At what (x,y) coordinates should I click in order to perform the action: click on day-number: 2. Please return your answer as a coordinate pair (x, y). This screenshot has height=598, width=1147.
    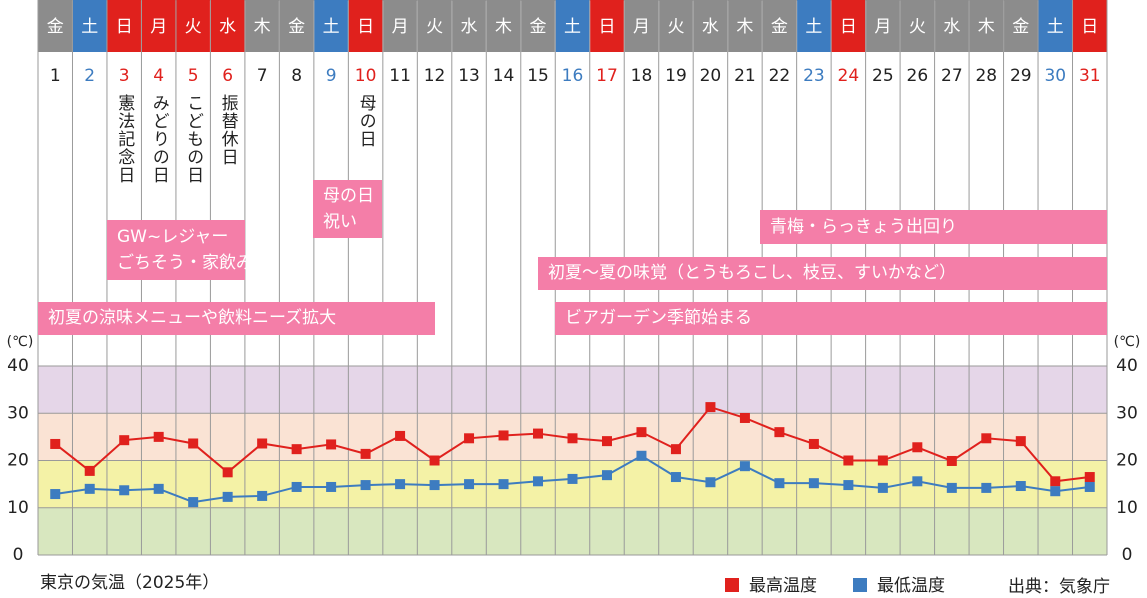
    Looking at the image, I should click on (89, 76).